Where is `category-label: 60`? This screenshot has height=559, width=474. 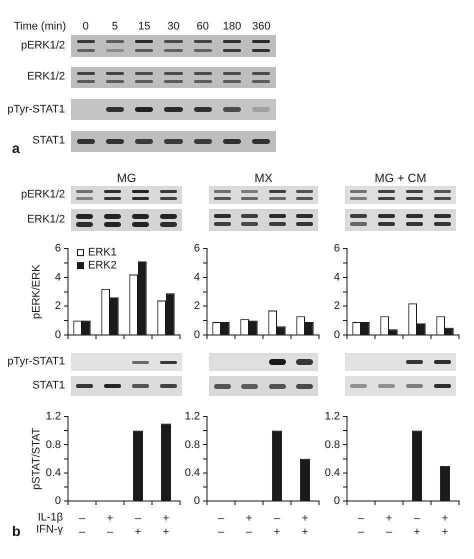 category-label: 60 is located at coordinates (202, 26).